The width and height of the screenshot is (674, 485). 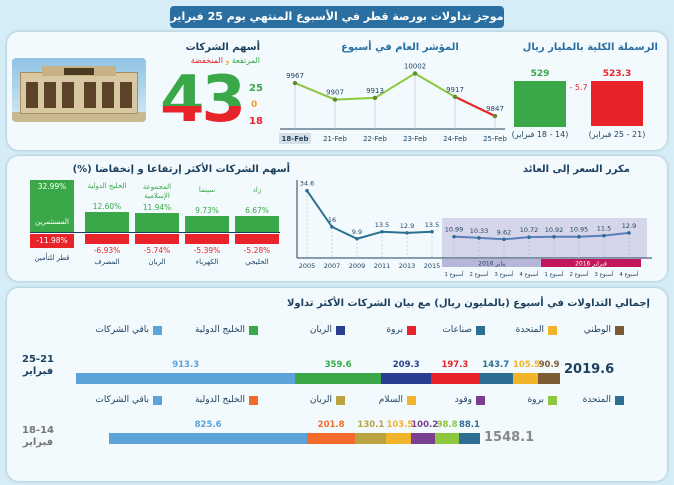 What do you see at coordinates (407, 266) in the screenshot?
I see `pe-year-tick: 2013` at bounding box center [407, 266].